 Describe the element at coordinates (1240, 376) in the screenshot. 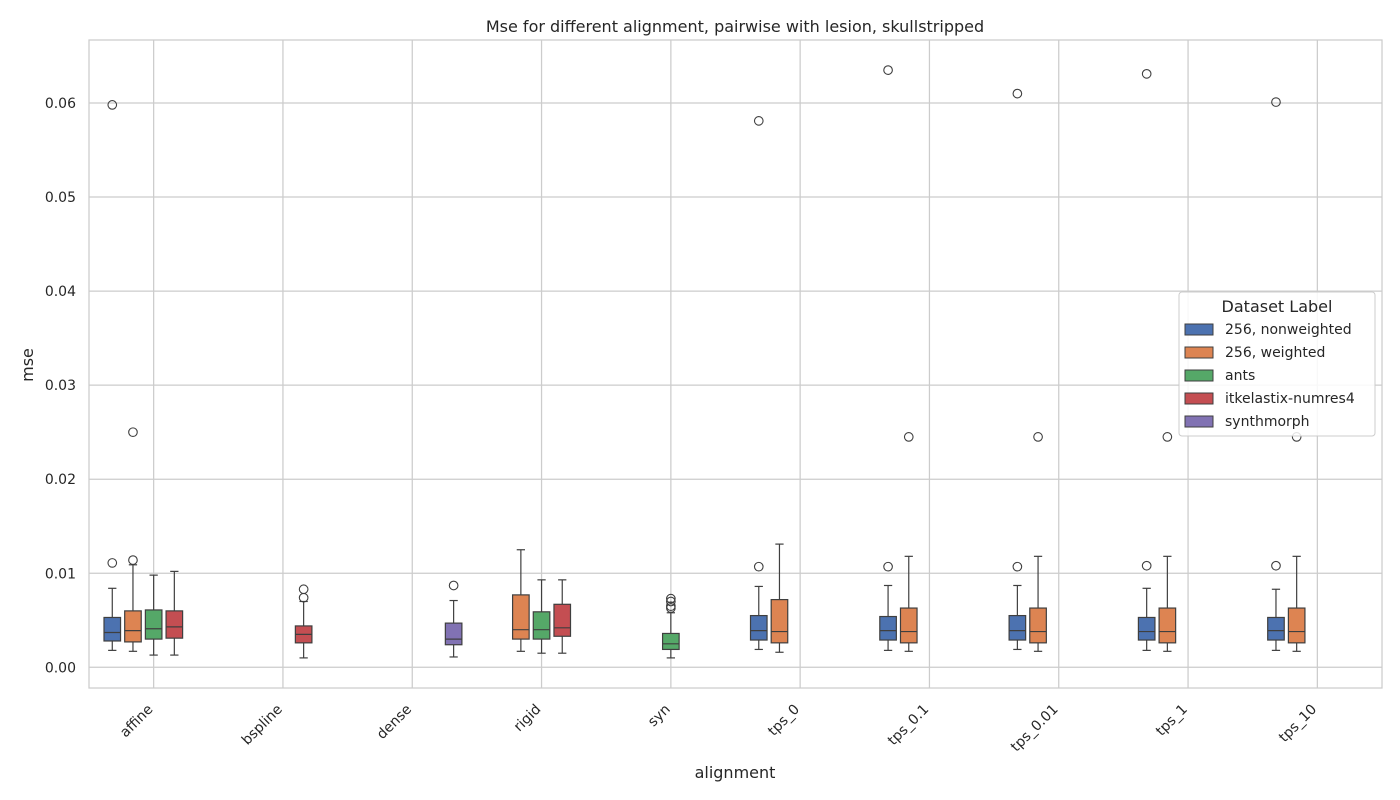

I see `legend-entry: ants` at that location.